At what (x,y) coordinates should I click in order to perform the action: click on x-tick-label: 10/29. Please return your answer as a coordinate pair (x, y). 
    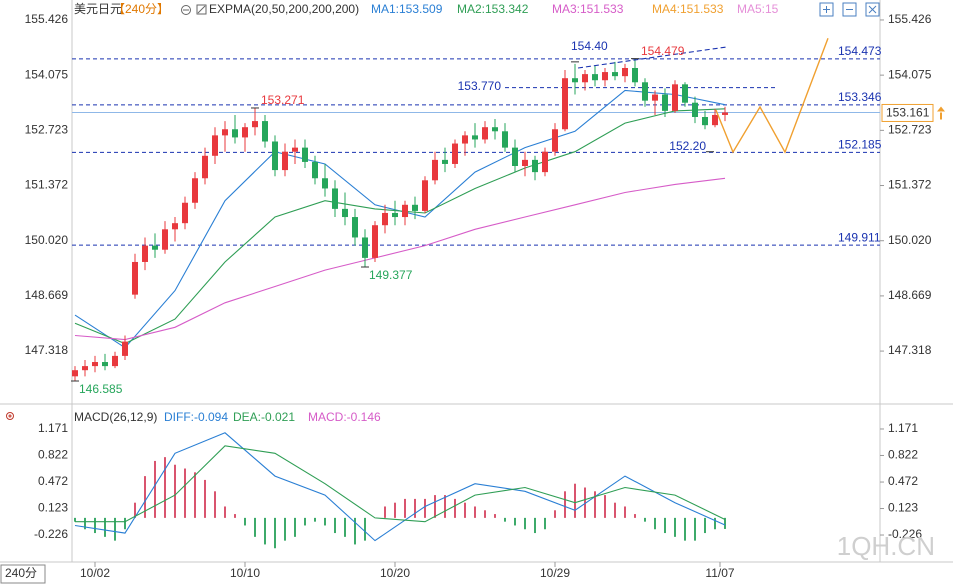
    Looking at the image, I should click on (555, 573).